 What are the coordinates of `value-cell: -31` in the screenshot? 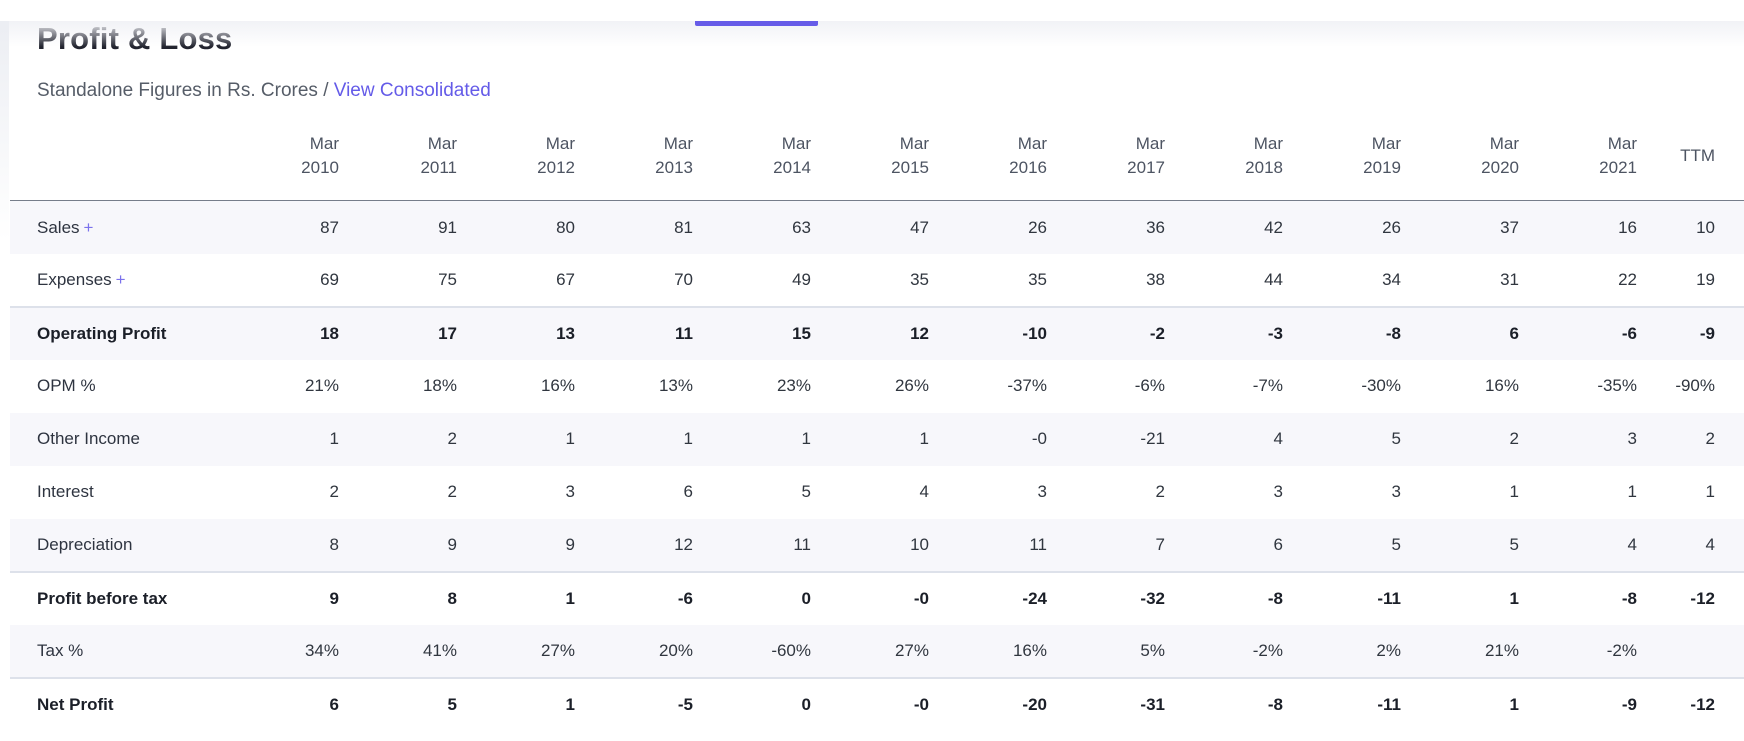 It's located at (1152, 704).